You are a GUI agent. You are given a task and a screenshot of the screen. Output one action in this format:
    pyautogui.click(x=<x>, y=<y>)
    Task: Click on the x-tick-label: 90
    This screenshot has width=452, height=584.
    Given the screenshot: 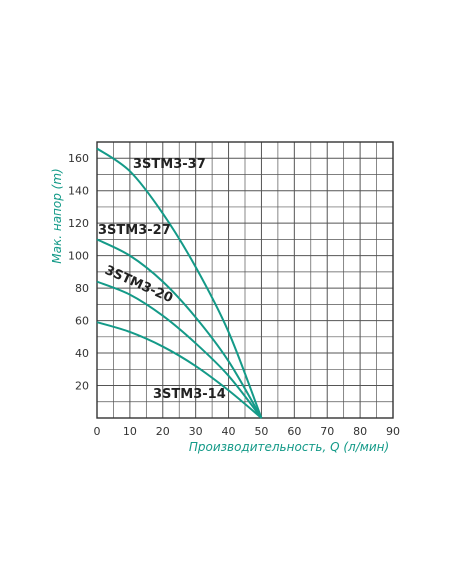 What is the action you would take?
    pyautogui.click(x=393, y=431)
    